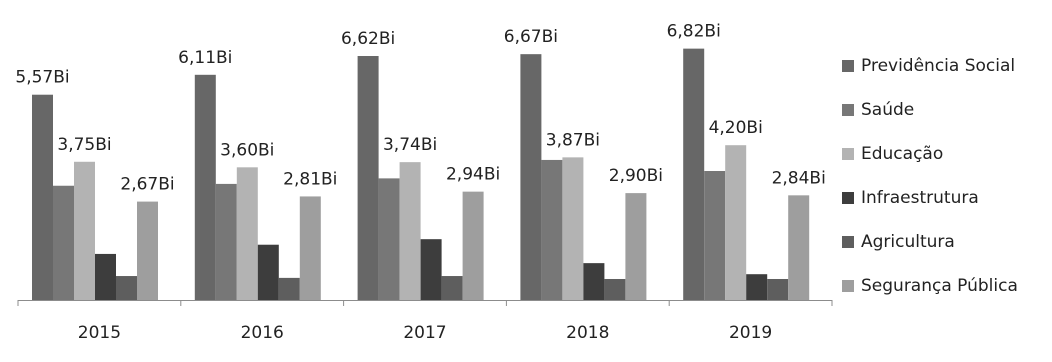 Image resolution: width=1052 pixels, height=362 pixels. I want to click on data-label: 2,67Bi, so click(147, 185).